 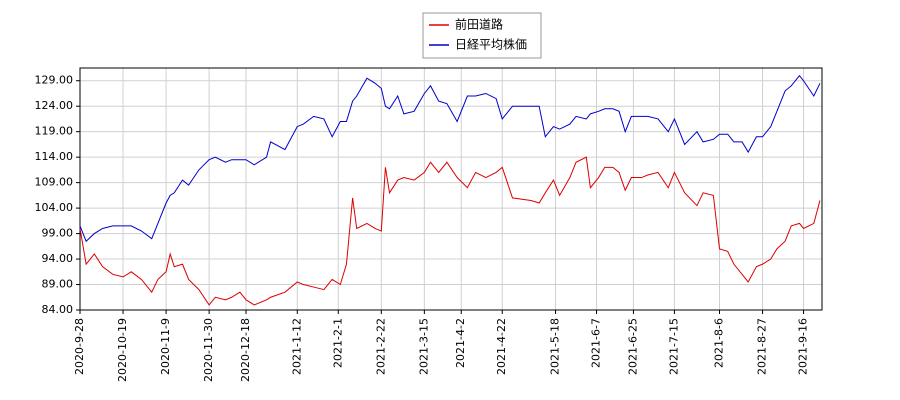 What do you see at coordinates (719, 343) in the screenshot?
I see `x-tick-label: 2021-8-6` at bounding box center [719, 343].